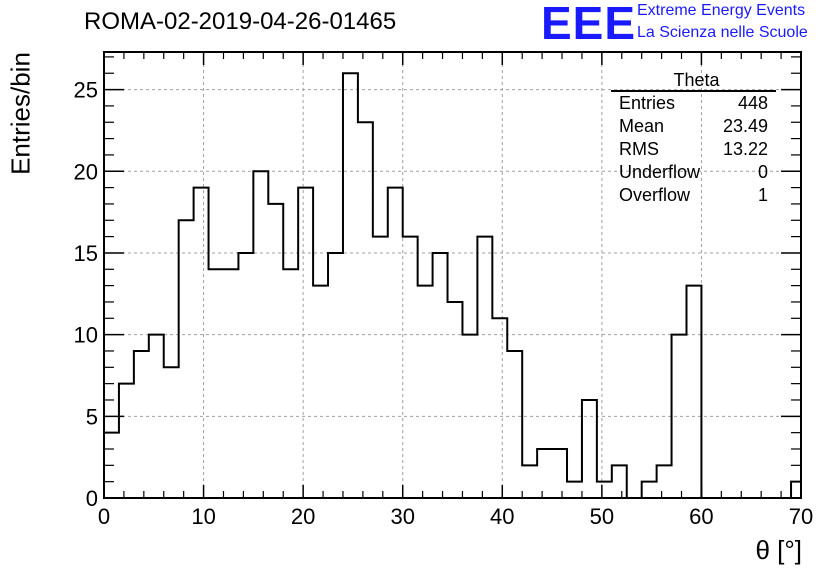 This screenshot has height=572, width=836. I want to click on x-tick-label: 10, so click(203, 516).